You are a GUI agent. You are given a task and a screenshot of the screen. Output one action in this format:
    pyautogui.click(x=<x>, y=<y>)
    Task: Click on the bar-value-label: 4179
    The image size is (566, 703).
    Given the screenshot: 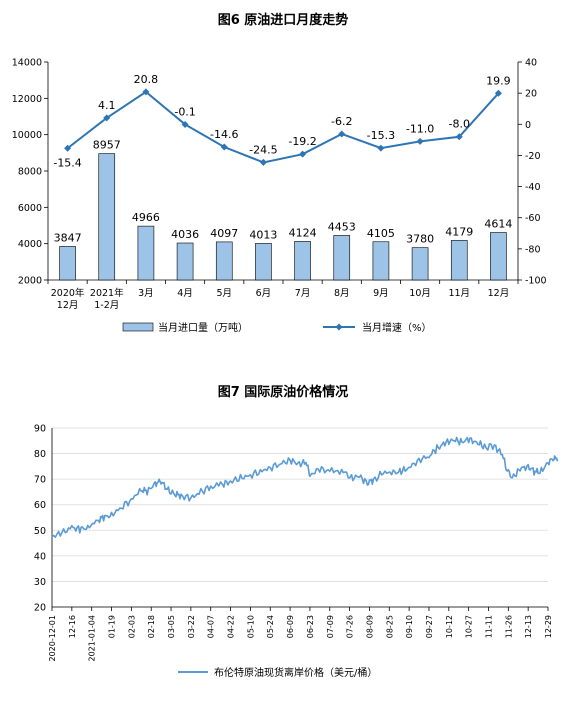 What is the action you would take?
    pyautogui.click(x=459, y=231)
    